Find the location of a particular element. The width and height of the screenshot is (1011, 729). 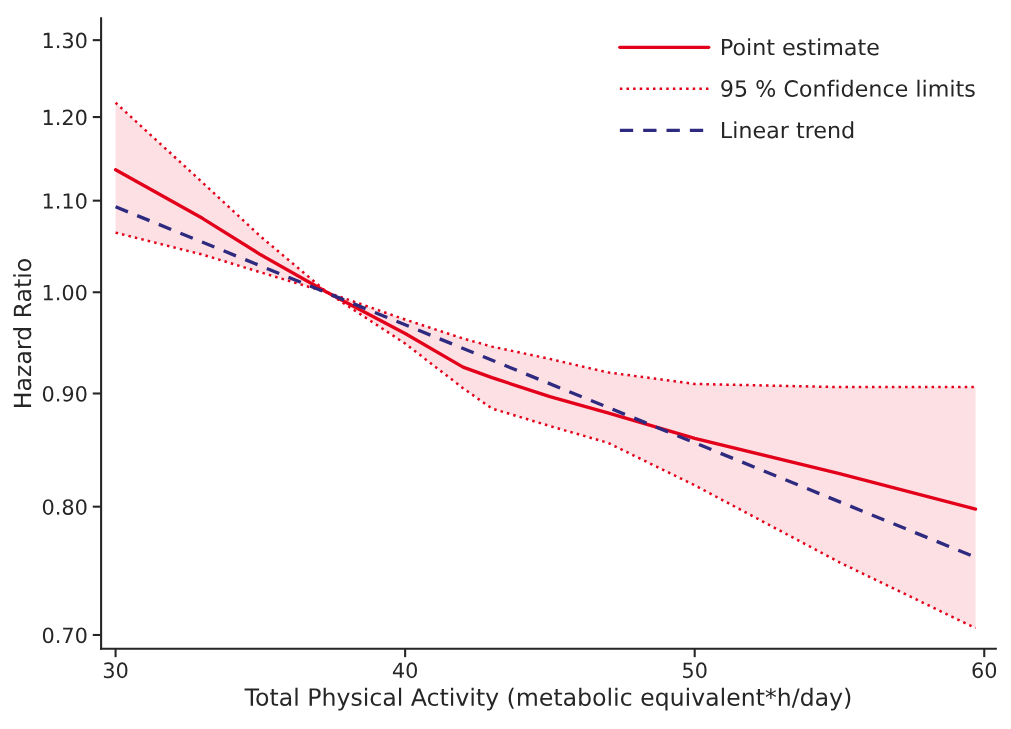

y-tick-label: 1.20 is located at coordinates (65, 117).